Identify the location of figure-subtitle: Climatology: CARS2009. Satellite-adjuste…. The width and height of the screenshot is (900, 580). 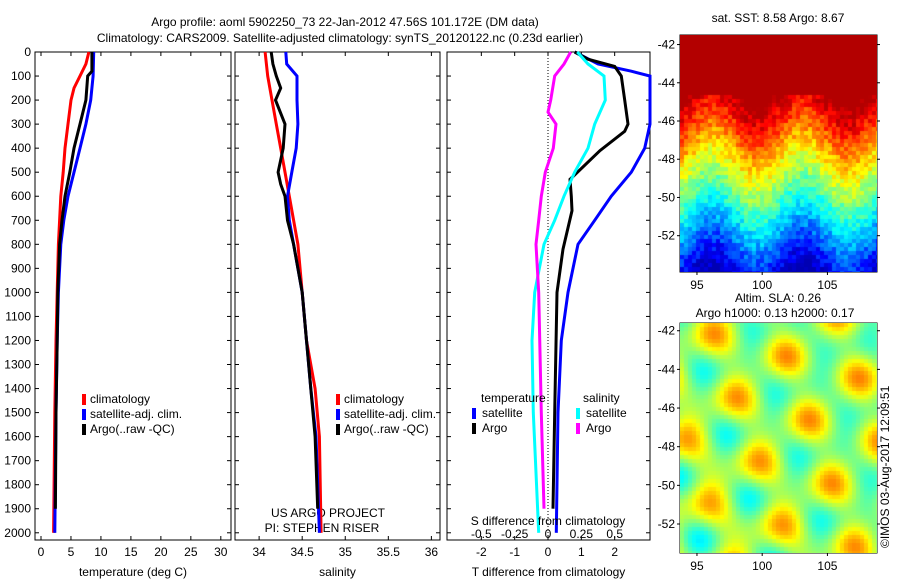
(340, 38).